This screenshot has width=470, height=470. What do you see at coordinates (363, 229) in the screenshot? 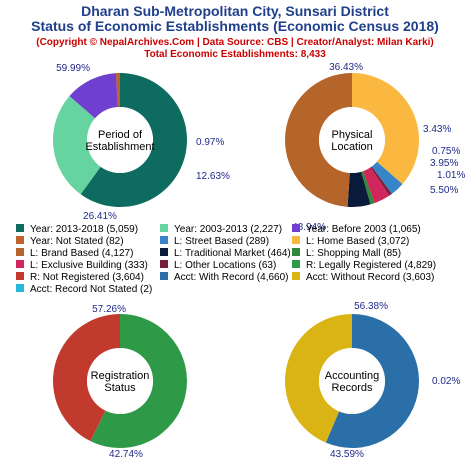
I see `legend-label: Year: Before 2003 (1,065)` at bounding box center [363, 229].